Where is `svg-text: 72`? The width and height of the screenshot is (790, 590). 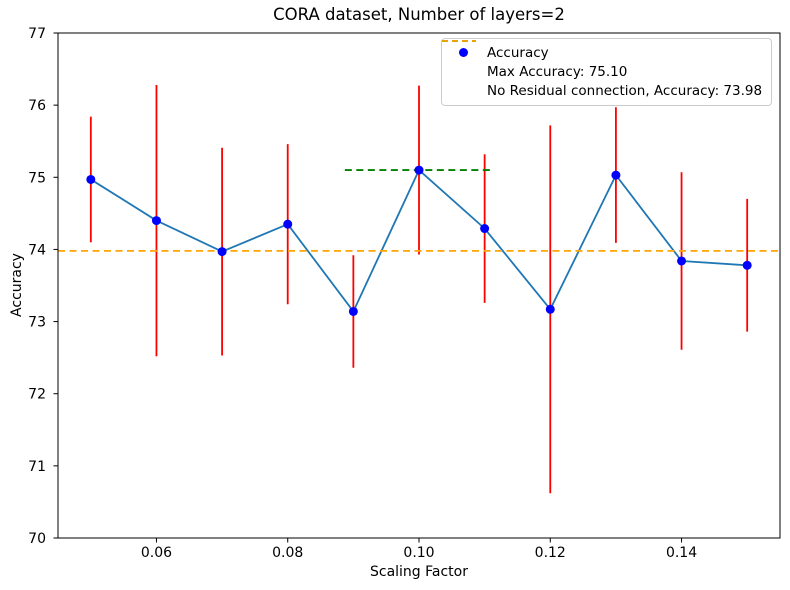 svg-text: 72 is located at coordinates (37, 395).